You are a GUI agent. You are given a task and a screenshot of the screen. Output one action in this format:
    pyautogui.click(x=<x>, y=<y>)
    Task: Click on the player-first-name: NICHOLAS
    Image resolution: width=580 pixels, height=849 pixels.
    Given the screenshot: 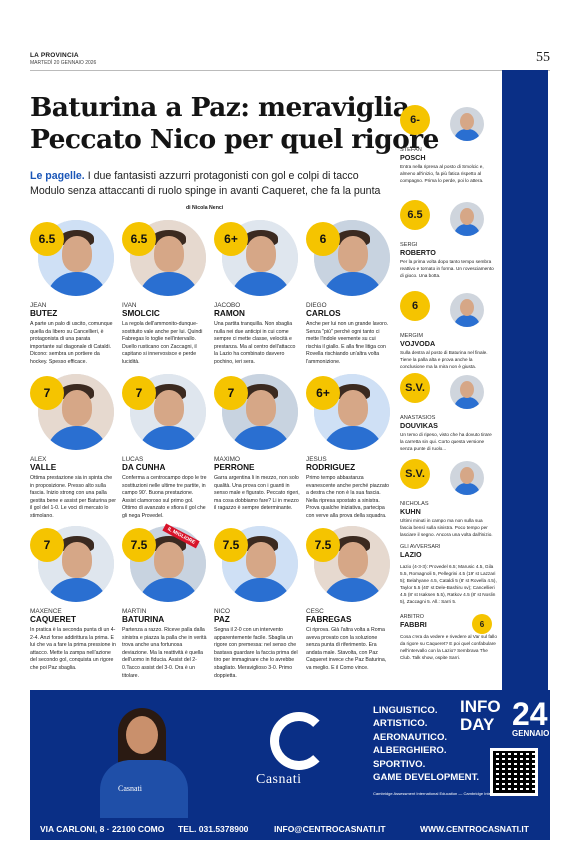 What is the action you would take?
    pyautogui.click(x=414, y=504)
    